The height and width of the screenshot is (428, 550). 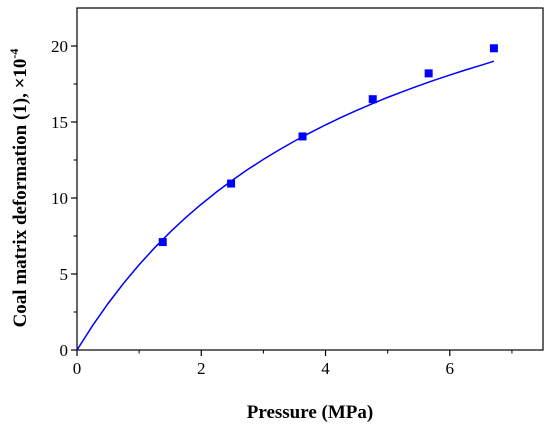 I want to click on x-tick-label: 0, so click(x=77, y=368).